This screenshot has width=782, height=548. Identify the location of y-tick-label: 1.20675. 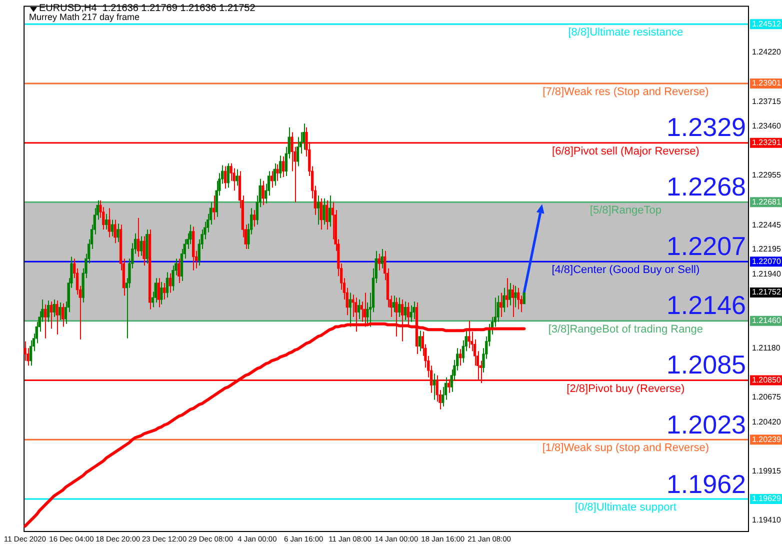
(767, 397).